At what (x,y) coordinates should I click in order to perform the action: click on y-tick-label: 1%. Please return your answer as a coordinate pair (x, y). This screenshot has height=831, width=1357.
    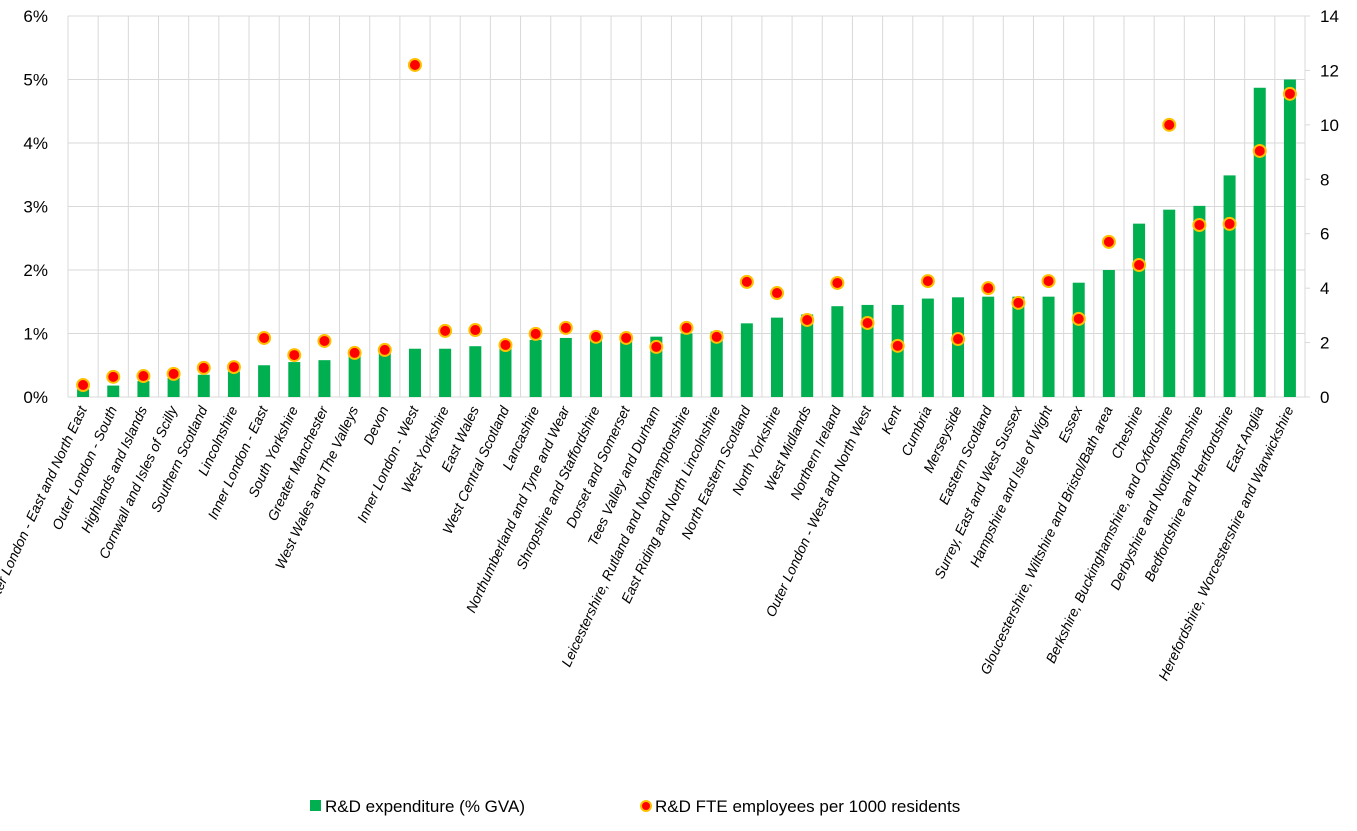
    Looking at the image, I should click on (35, 334).